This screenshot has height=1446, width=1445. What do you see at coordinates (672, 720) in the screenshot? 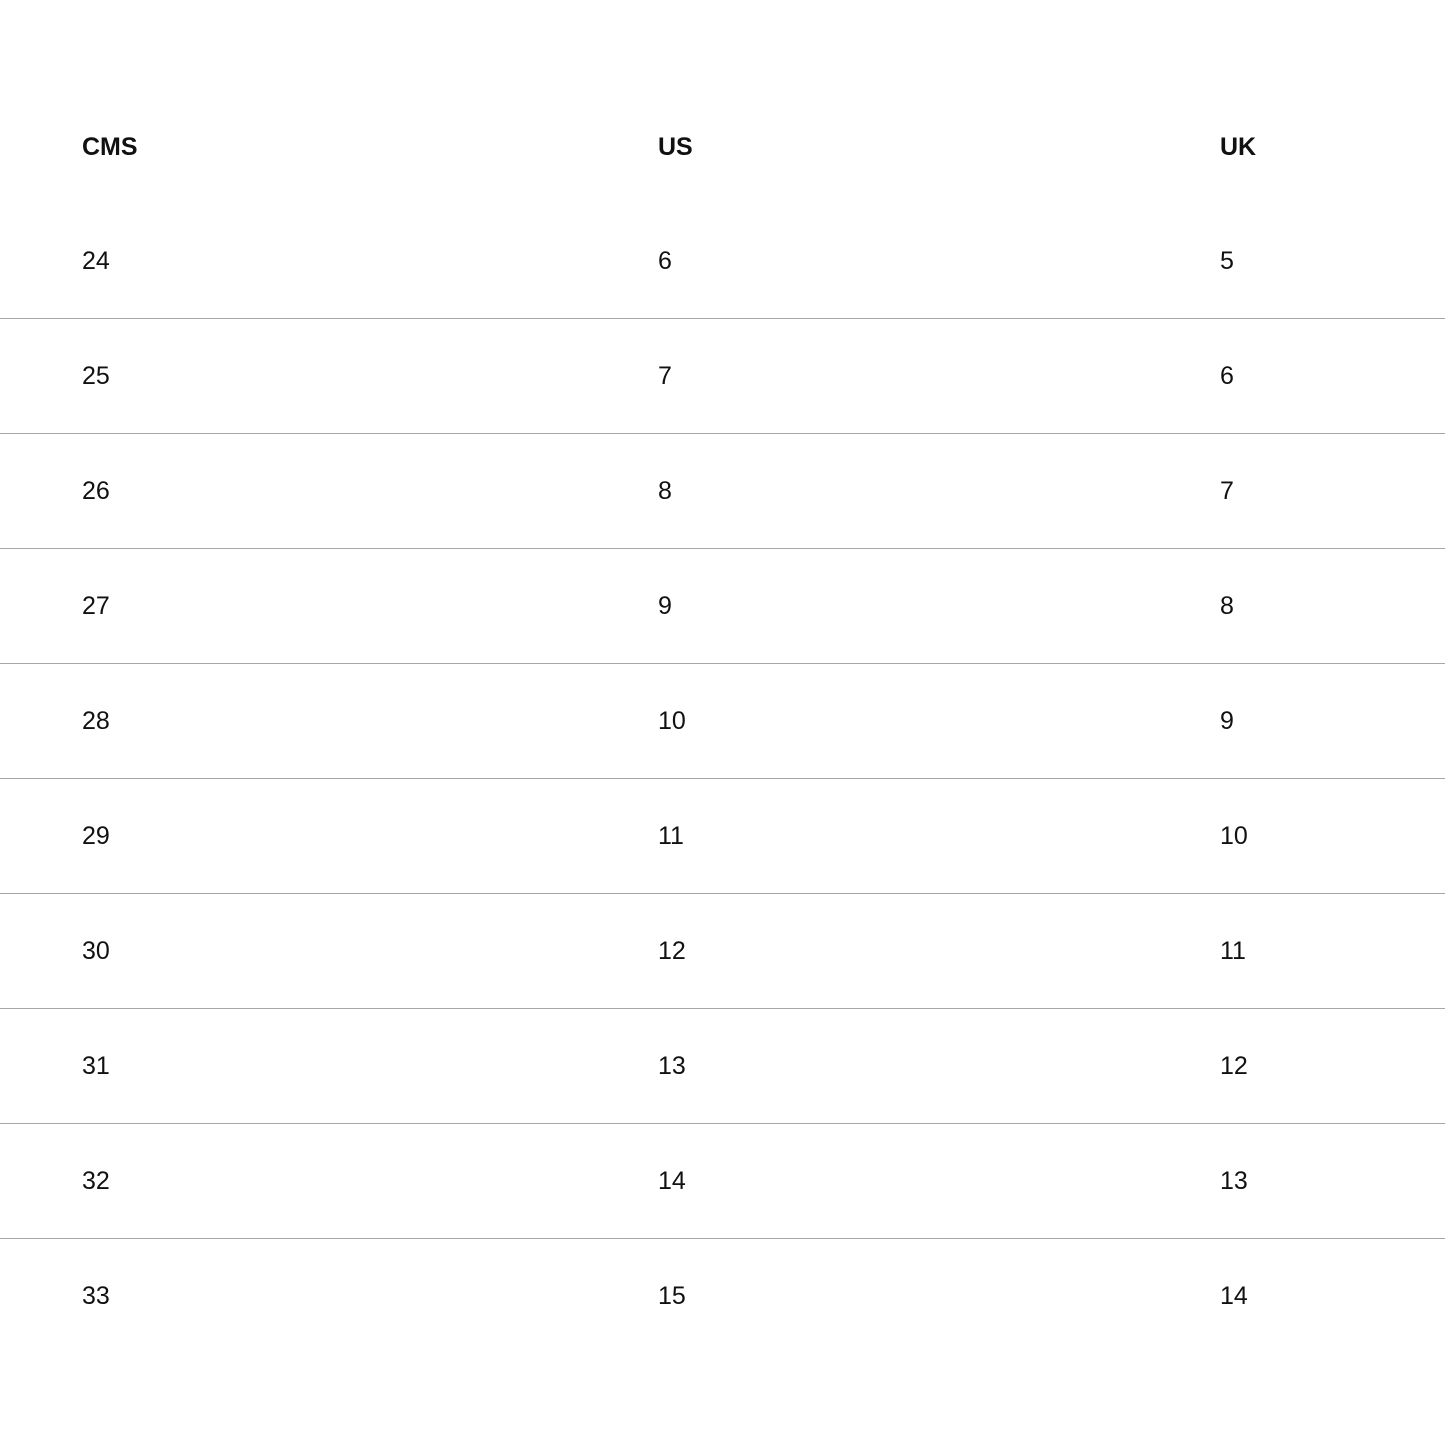
I see `cell-us: 10` at bounding box center [672, 720].